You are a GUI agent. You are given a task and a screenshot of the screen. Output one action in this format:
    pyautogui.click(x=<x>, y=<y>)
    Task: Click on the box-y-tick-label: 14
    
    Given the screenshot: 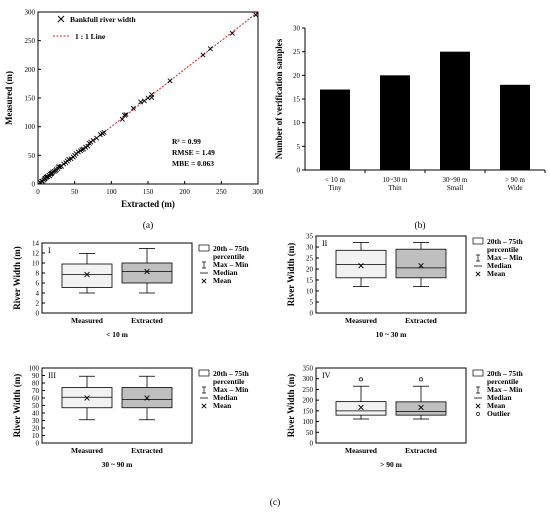 What is the action you would take?
    pyautogui.click(x=36, y=244)
    